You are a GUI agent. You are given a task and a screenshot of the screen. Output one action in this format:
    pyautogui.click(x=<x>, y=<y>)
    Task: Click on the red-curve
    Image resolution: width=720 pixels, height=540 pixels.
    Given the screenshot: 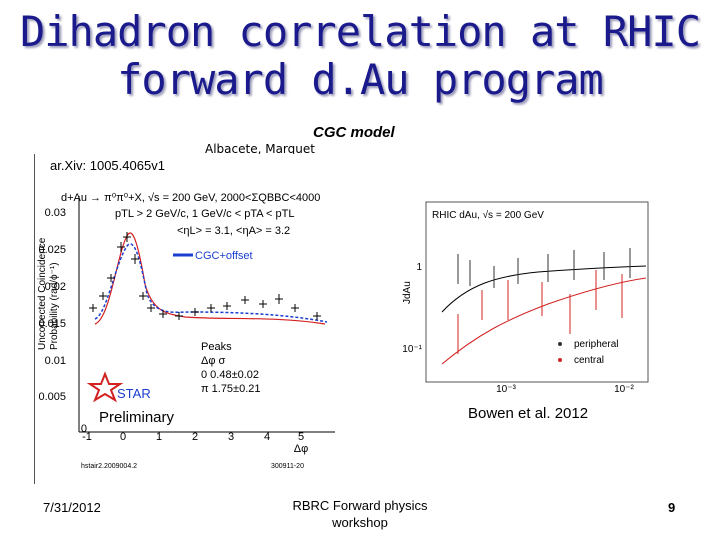 What is the action you would take?
    pyautogui.click(x=210, y=278)
    